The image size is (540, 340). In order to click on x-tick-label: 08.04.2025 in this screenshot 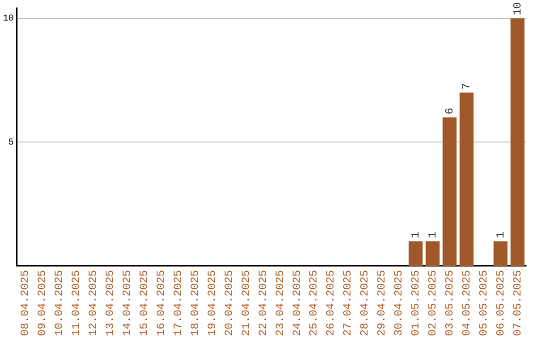, I will do `click(26, 303)`.